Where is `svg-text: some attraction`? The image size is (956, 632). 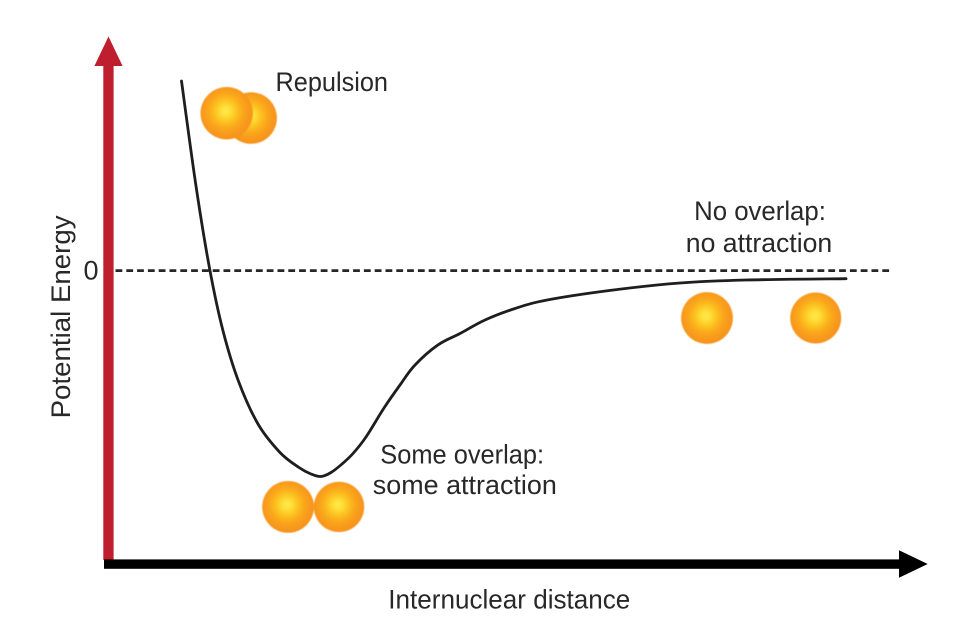
svg-text: some attraction is located at coordinates (465, 485).